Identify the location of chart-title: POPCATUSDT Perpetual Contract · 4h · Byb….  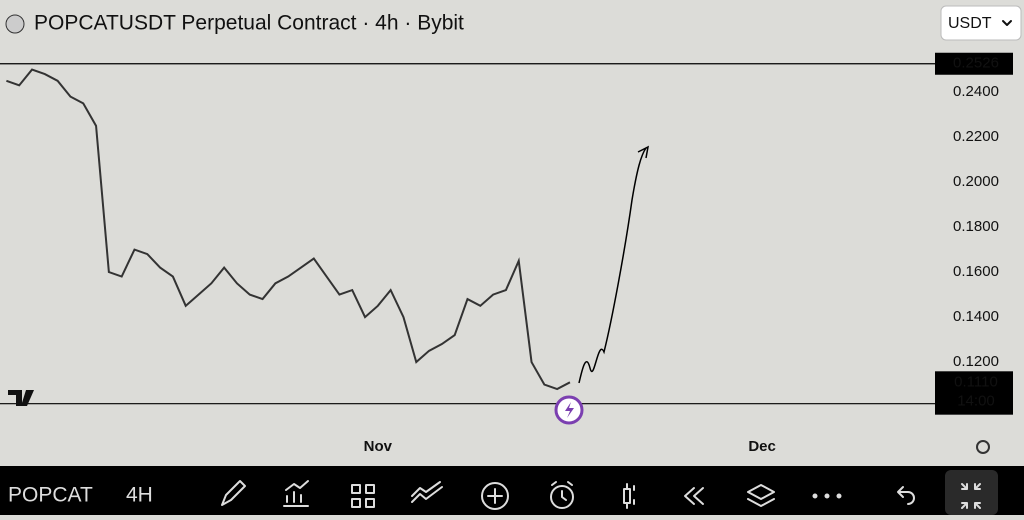
(249, 23).